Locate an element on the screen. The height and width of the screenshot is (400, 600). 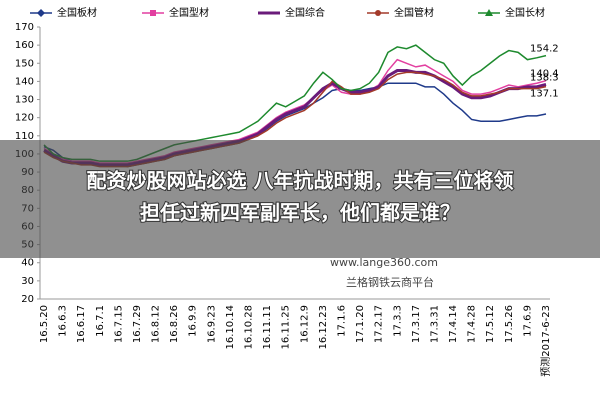
legend-label: 全国板材 is located at coordinates (77, 12).